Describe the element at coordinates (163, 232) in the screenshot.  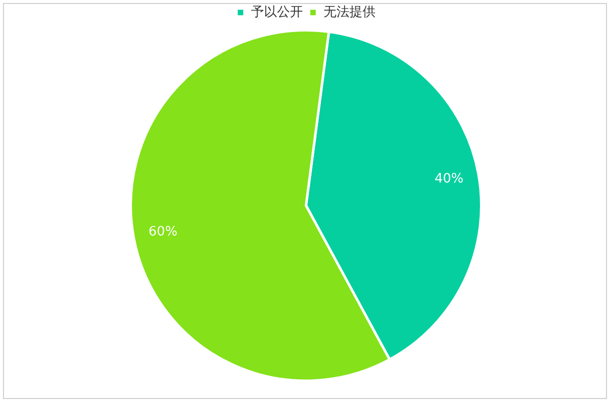
I see `data-label: 60%` at that location.